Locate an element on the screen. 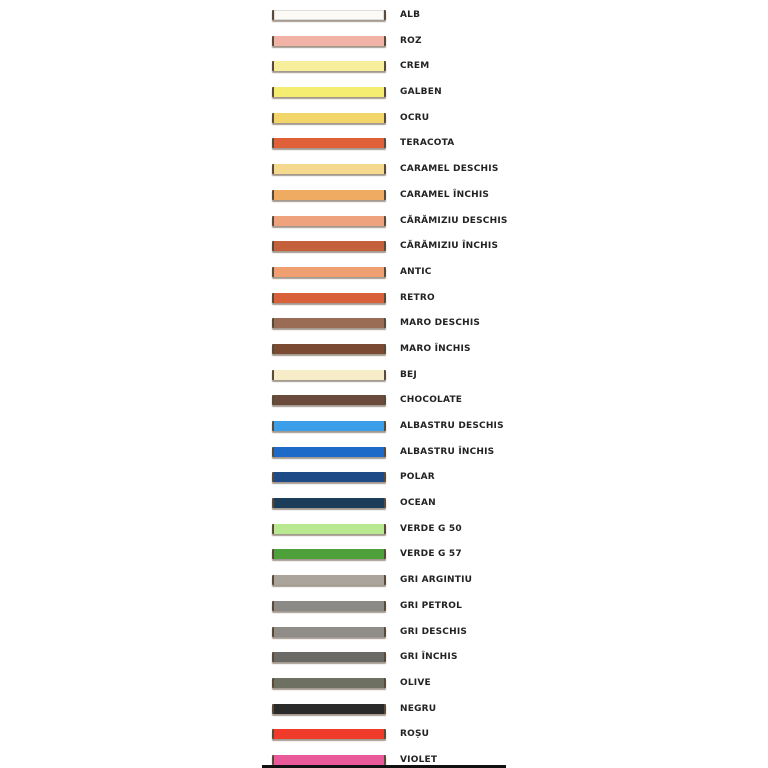 The width and height of the screenshot is (768, 768). color-label: ROȘU is located at coordinates (415, 734).